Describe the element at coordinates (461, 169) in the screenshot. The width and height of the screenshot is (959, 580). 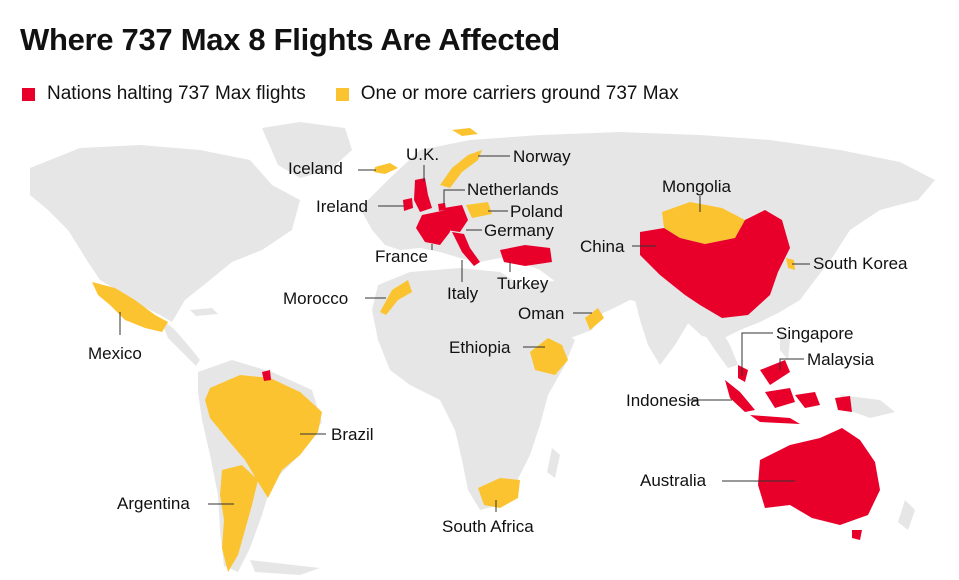
I see `norway-shape` at that location.